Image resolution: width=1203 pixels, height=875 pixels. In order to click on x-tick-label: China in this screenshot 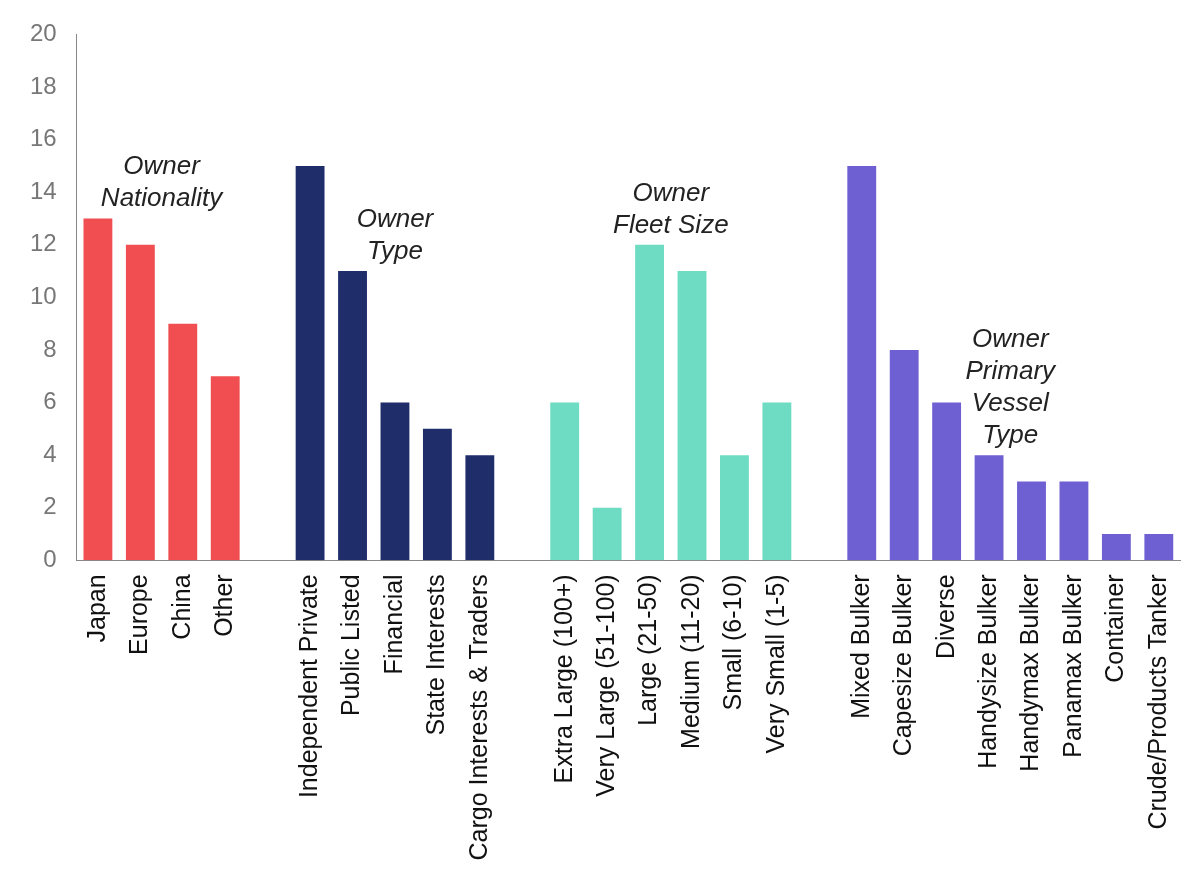, I will do `click(180, 607)`.